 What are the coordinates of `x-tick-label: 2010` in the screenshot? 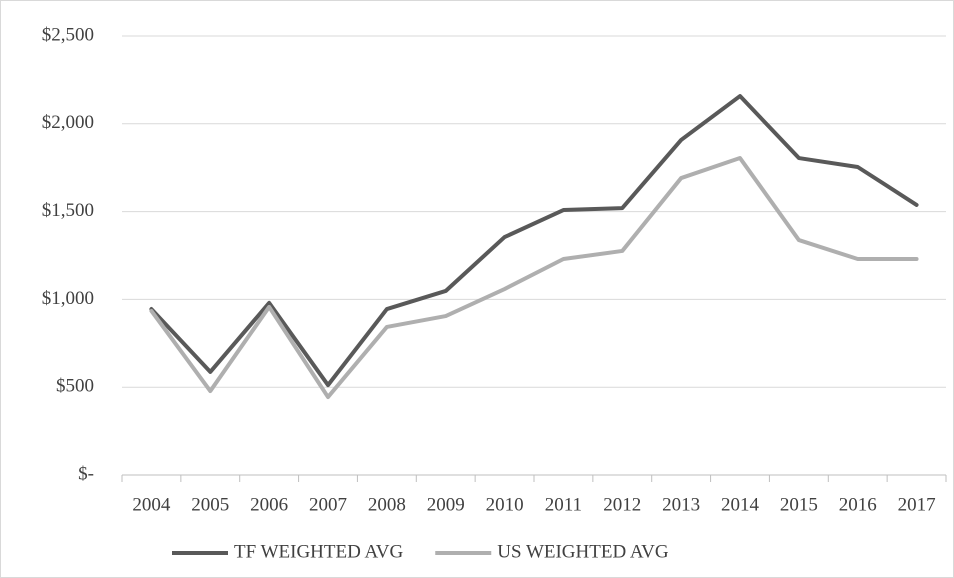 It's located at (505, 504).